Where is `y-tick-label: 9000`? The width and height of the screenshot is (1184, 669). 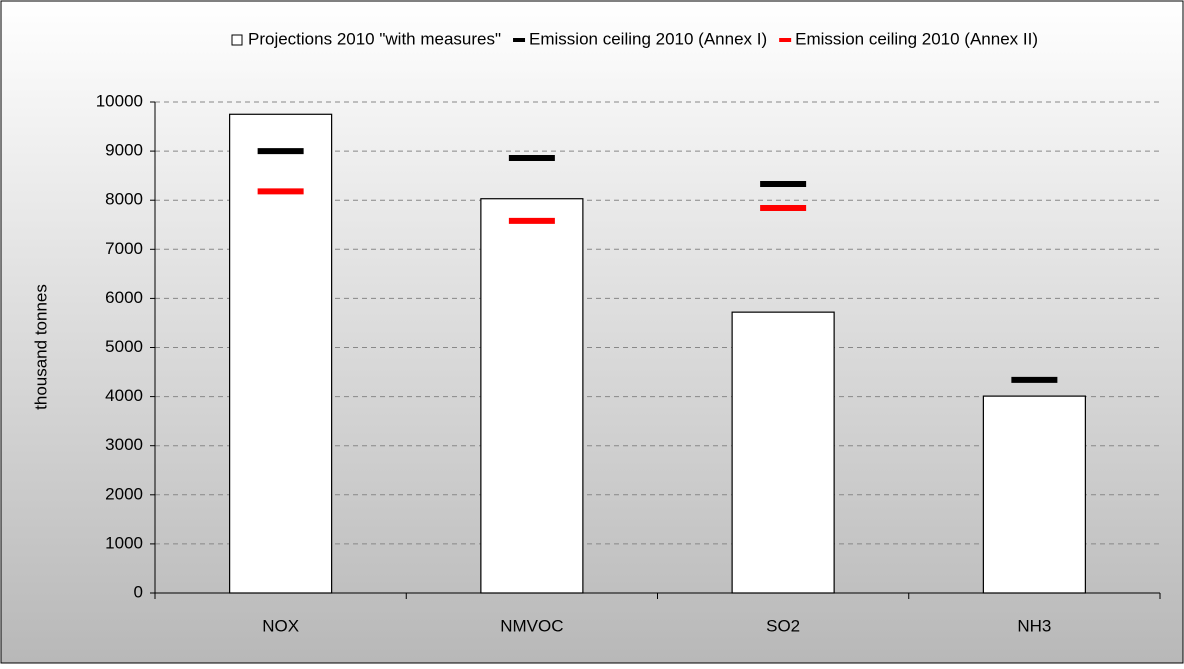 y-tick-label: 9000 is located at coordinates (124, 150).